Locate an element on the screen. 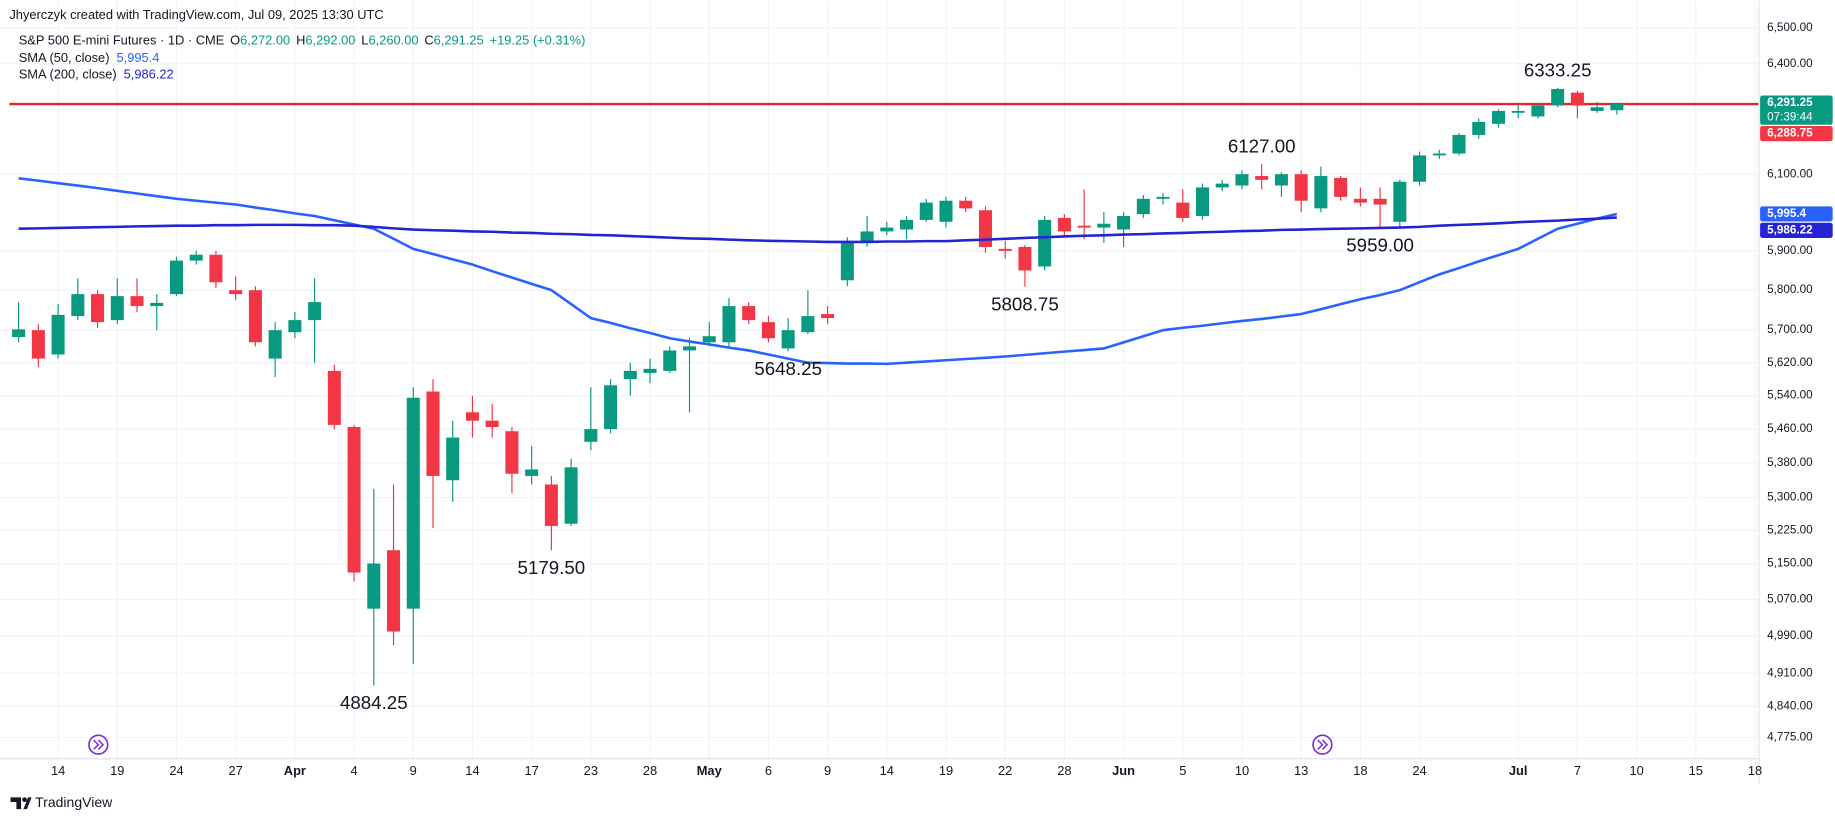 The image size is (1835, 820). price-label: 6,288.75 is located at coordinates (1790, 133).